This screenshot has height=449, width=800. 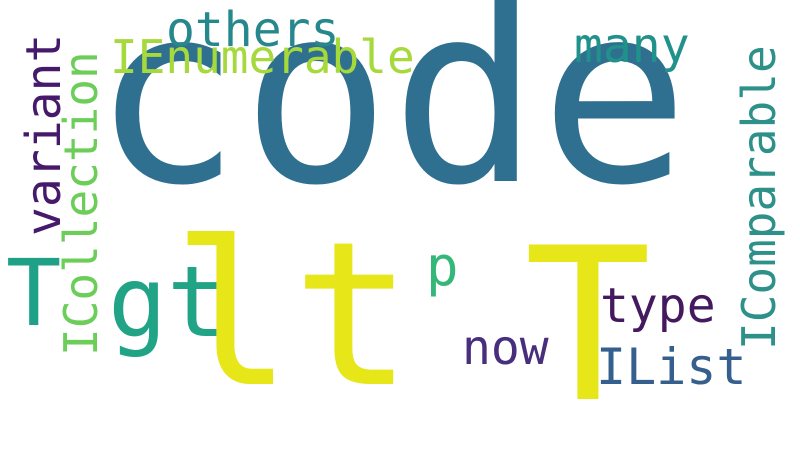 What do you see at coordinates (34, 293) in the screenshot?
I see `word-t-small: T` at bounding box center [34, 293].